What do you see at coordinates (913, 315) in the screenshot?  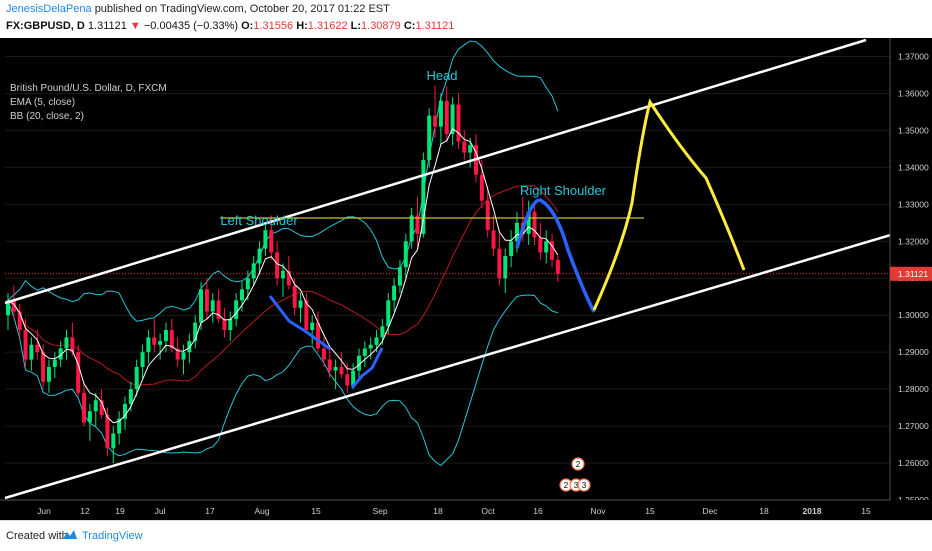 I see `price-tick-label: 1.30000` at bounding box center [913, 315].